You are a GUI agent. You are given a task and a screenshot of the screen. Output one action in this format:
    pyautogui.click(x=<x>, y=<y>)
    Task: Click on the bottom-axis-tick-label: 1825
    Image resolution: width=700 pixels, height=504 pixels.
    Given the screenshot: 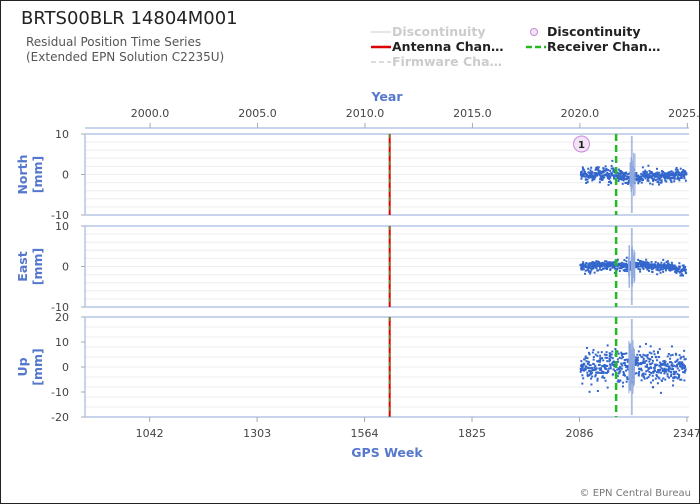 What is the action you would take?
    pyautogui.click(x=472, y=433)
    